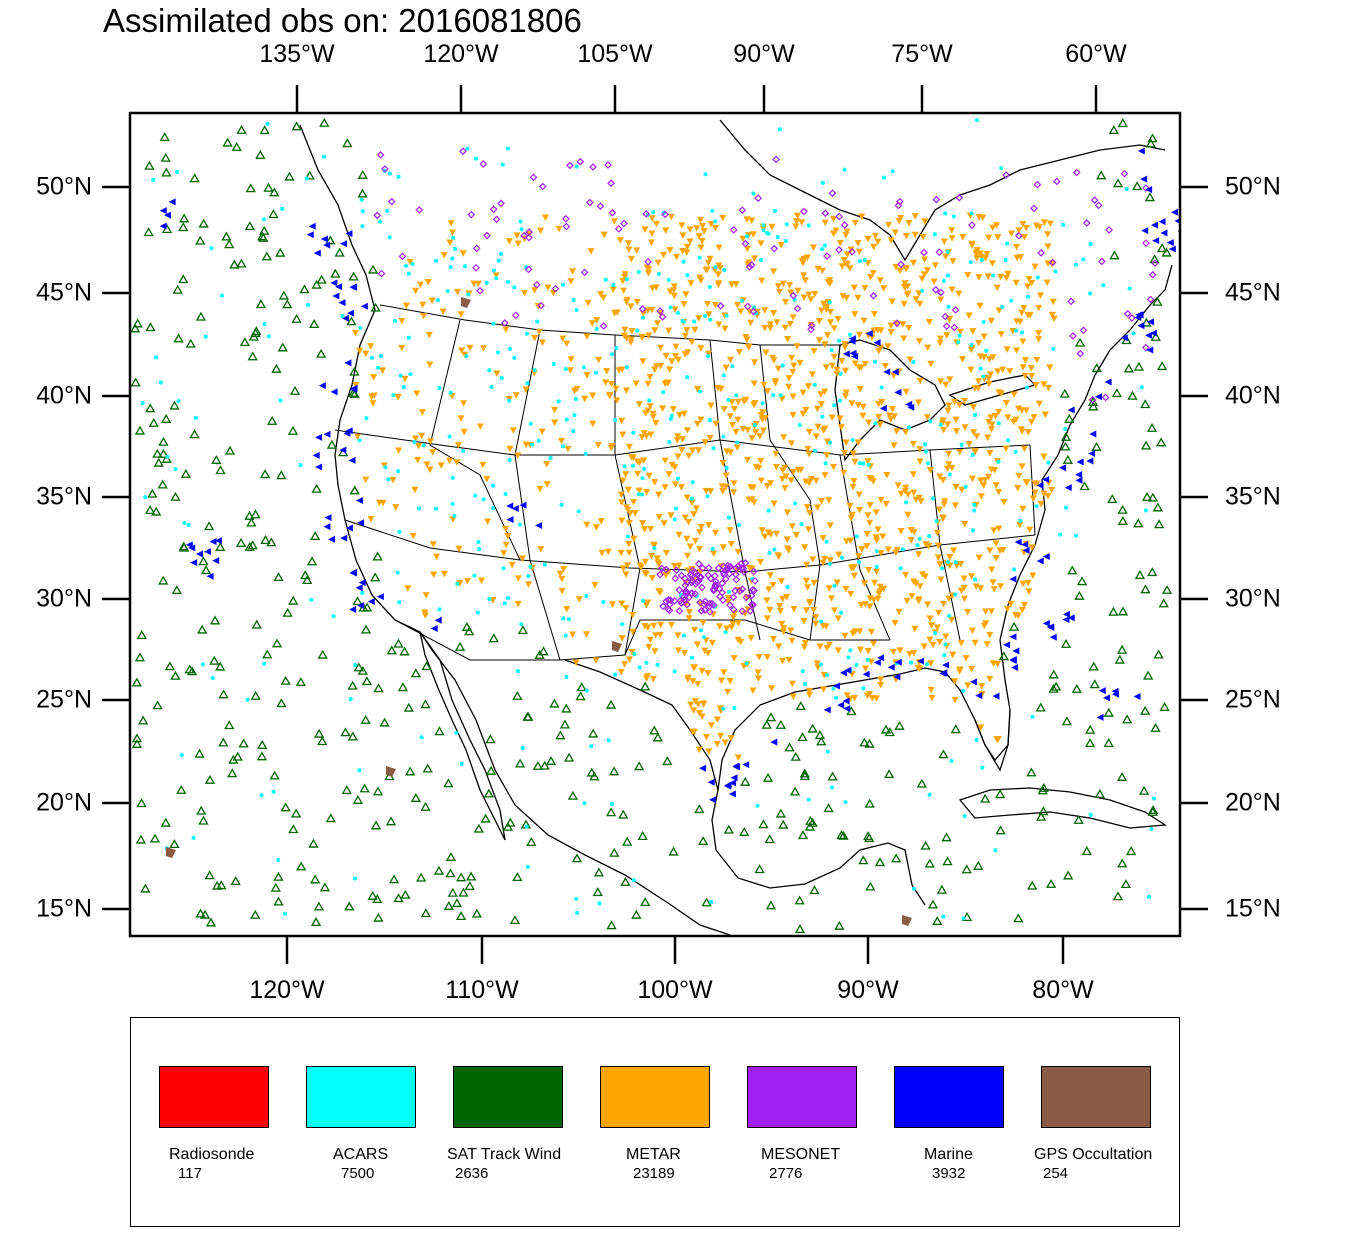  Describe the element at coordinates (358, 1173) in the screenshot. I see `legend-count: 7500` at that location.